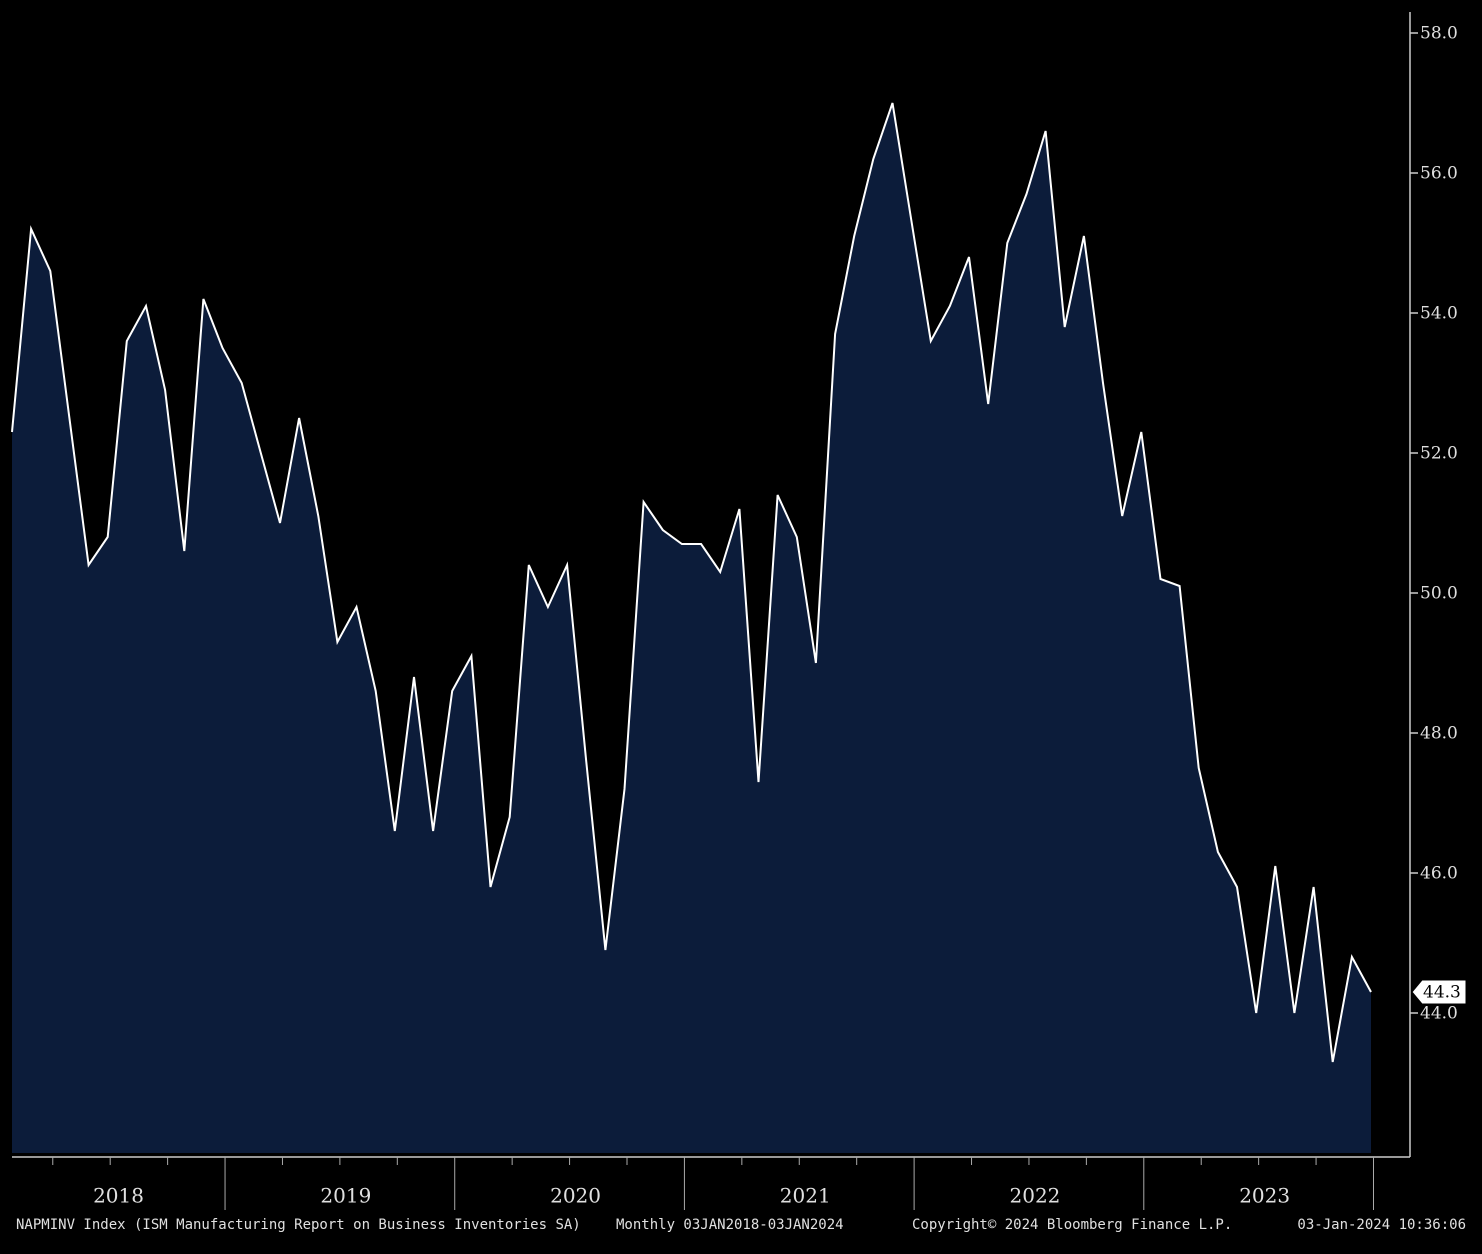 The height and width of the screenshot is (1254, 1482). Describe the element at coordinates (1035, 1196) in the screenshot. I see `x-tick-label: 2022` at that location.